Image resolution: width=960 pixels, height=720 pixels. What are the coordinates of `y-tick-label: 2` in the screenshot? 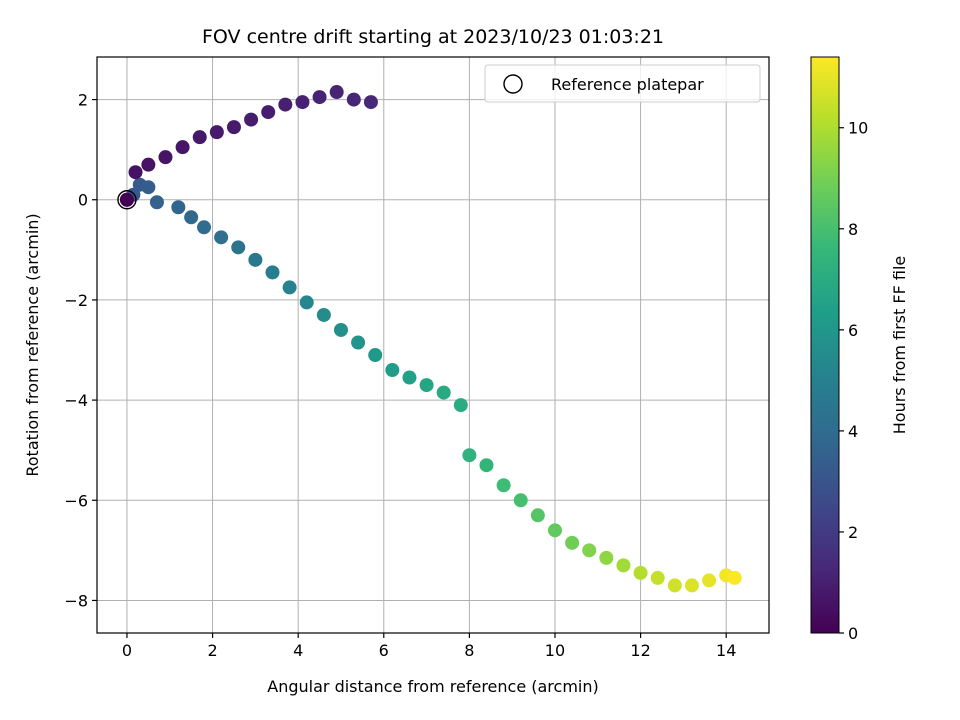 It's located at (83, 100).